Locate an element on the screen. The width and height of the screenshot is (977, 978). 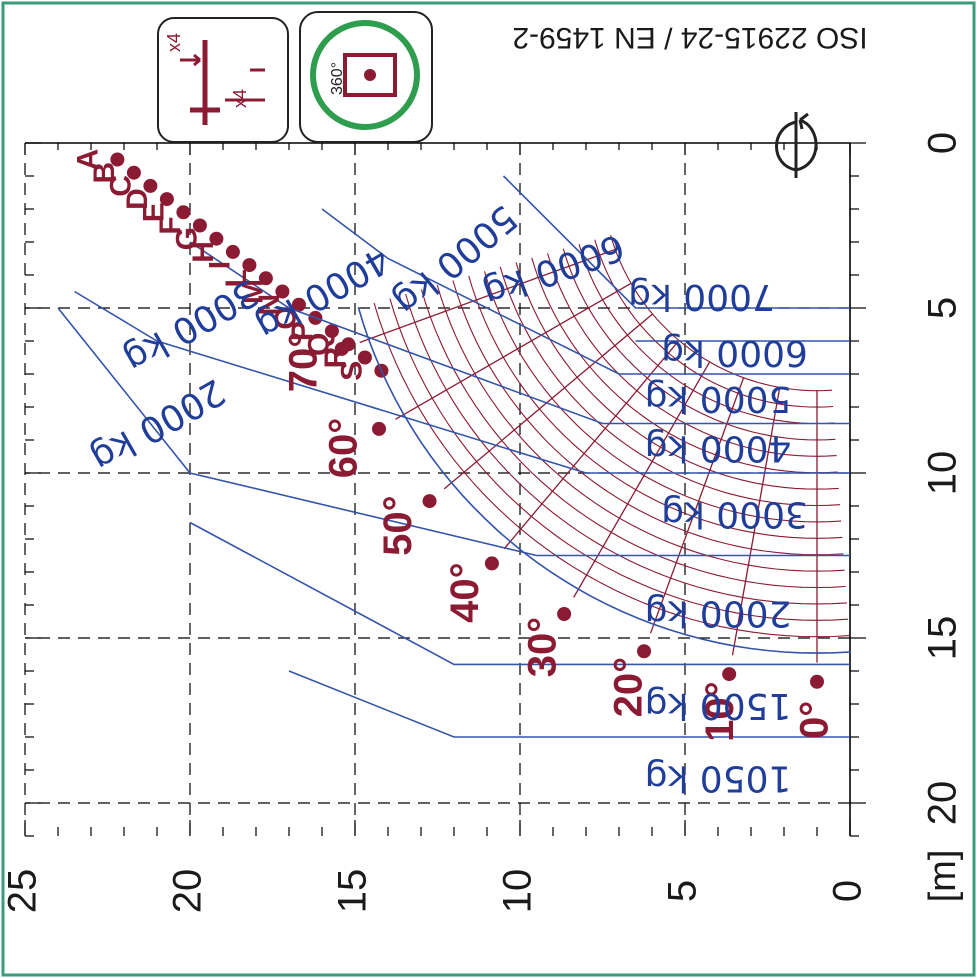
angle-label-group: 50° is located at coordinates (398, 525).